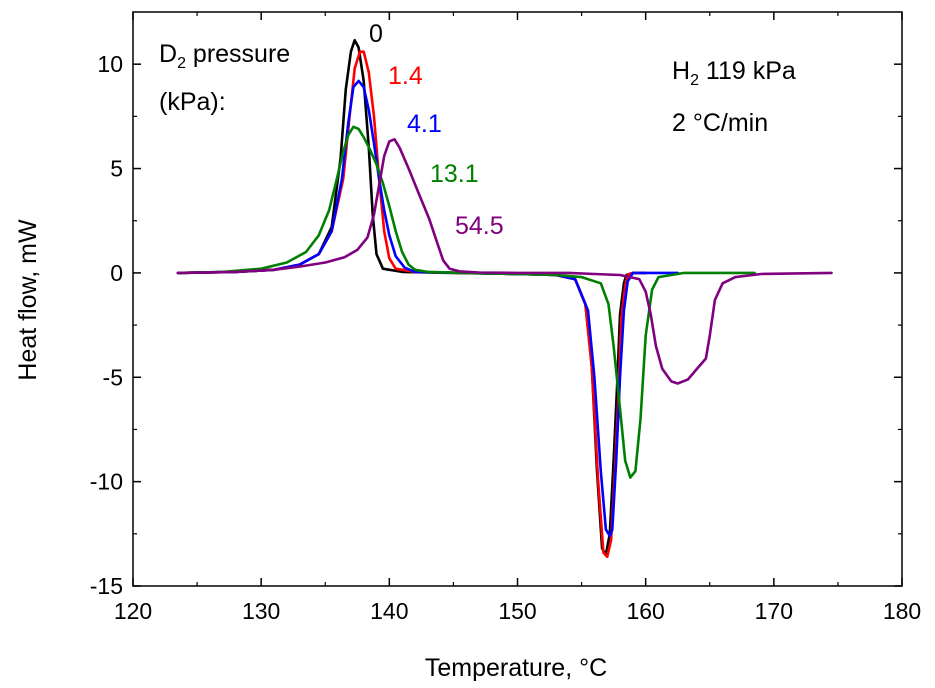  What do you see at coordinates (902, 611) in the screenshot?
I see `x-tick-label-6: 180` at bounding box center [902, 611].